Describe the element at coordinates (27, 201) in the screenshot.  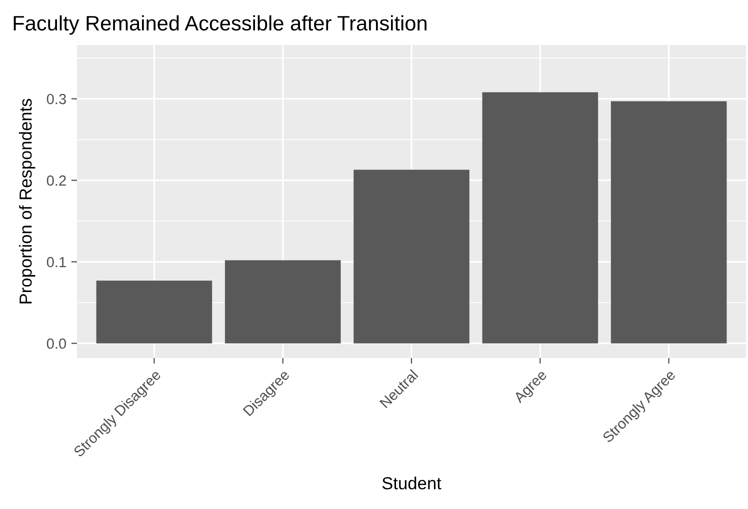
I see `y-axis-title: Proportion of Respondents` at that location.